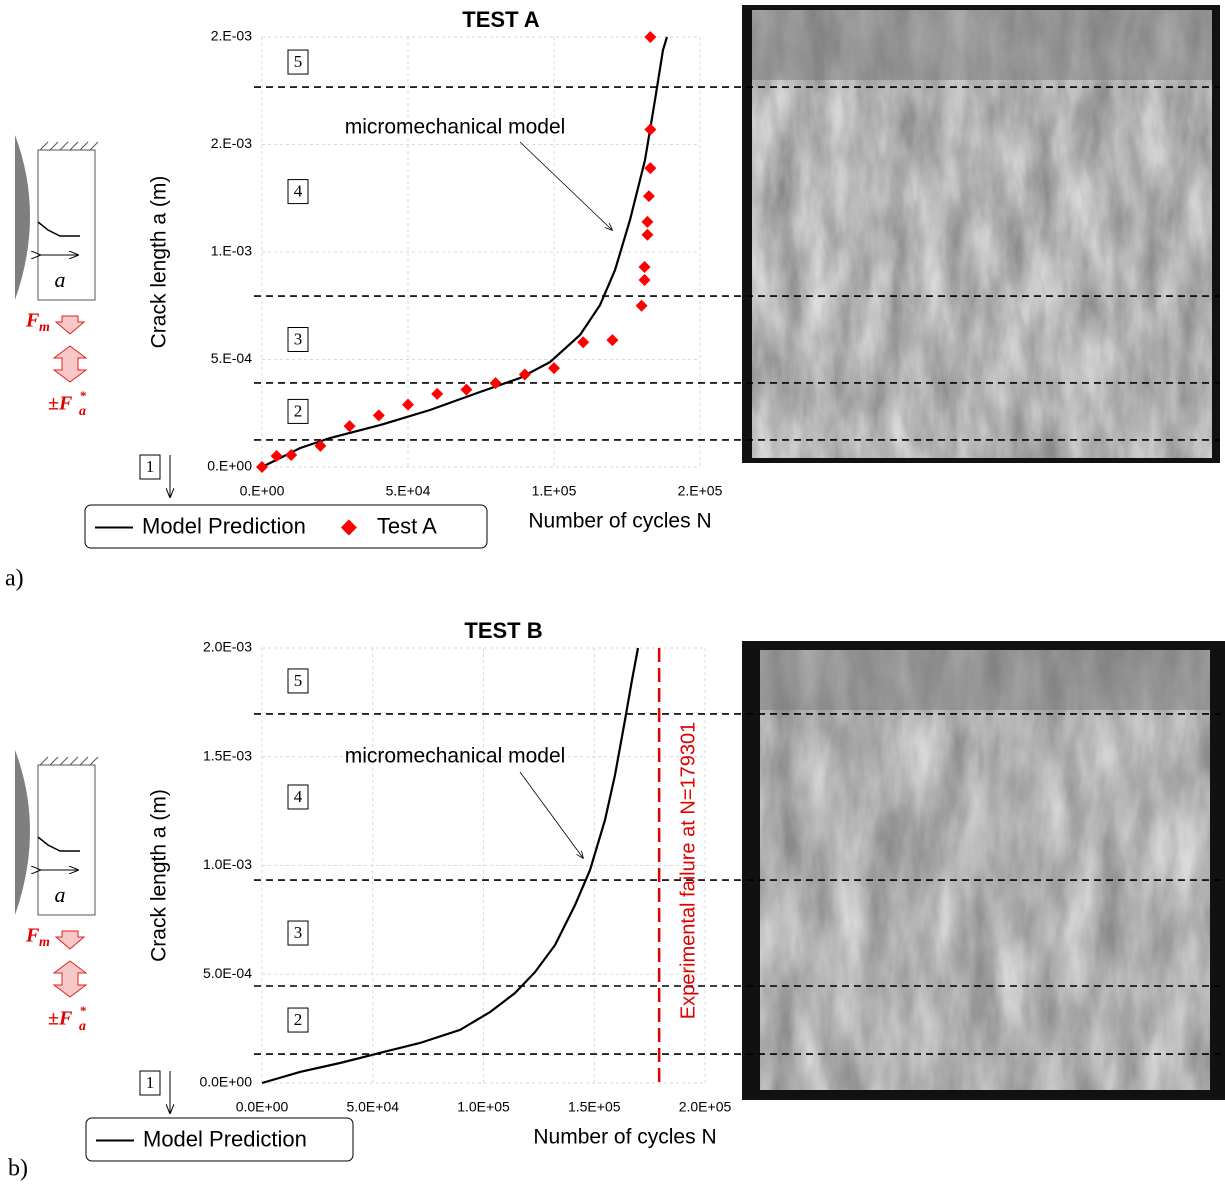 Image resolution: width=1225 pixels, height=1187 pixels. I want to click on legend-swatch, so click(348, 527).